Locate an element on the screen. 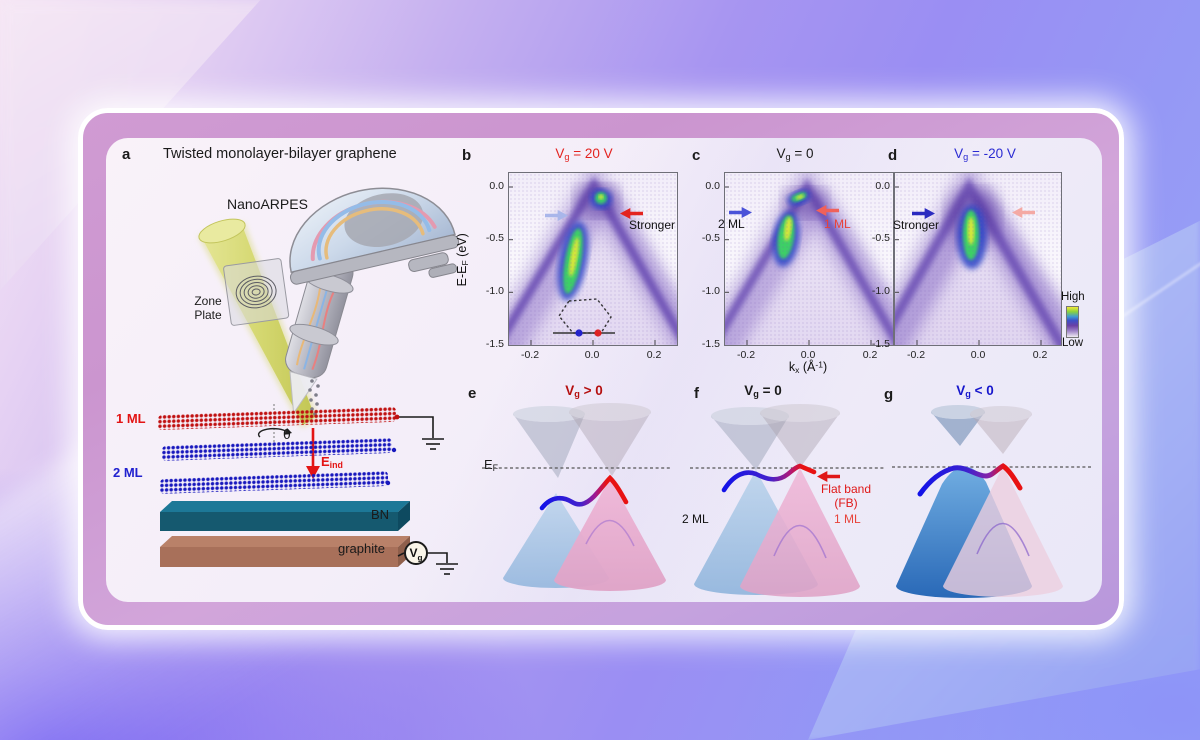 This screenshot has width=1200, height=740. stronger-note-d: Stronger is located at coordinates (916, 225).